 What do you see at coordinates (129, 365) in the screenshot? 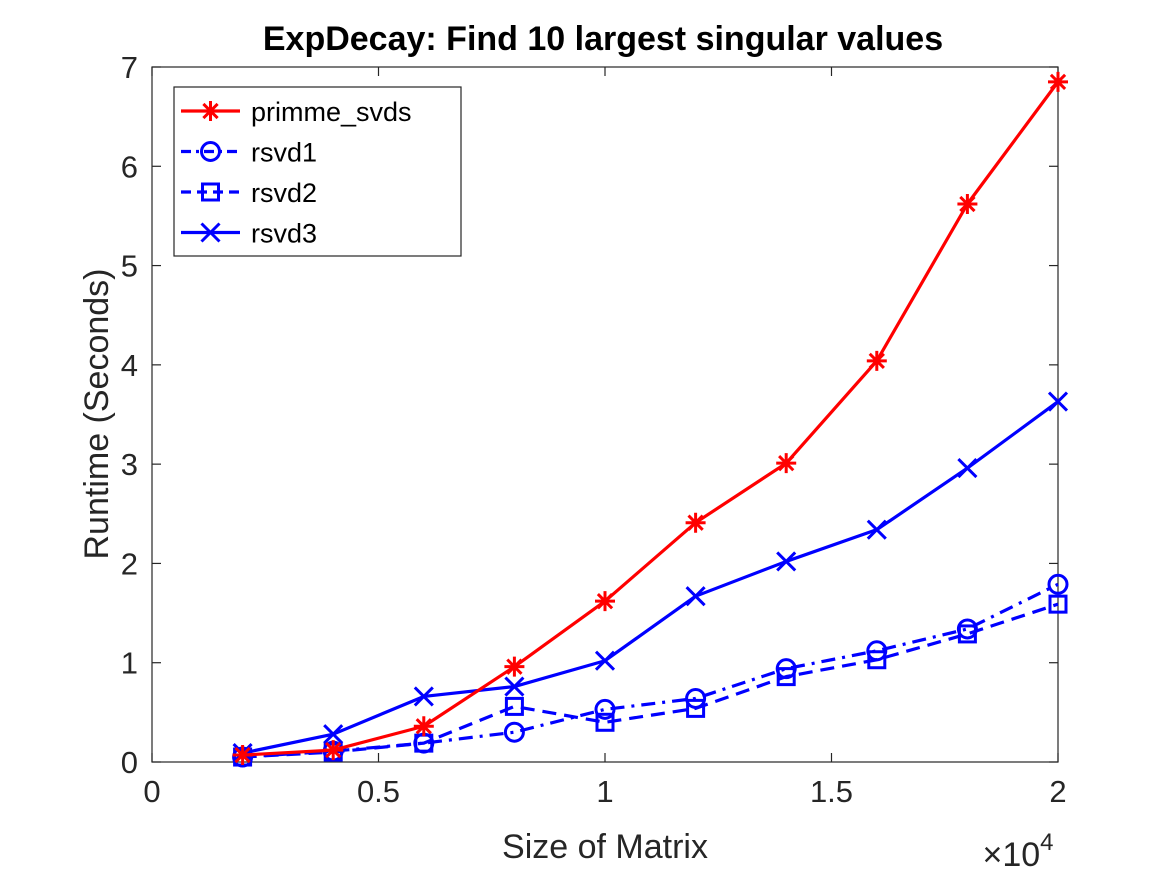
I see `y-tick-label: 4` at bounding box center [129, 365].